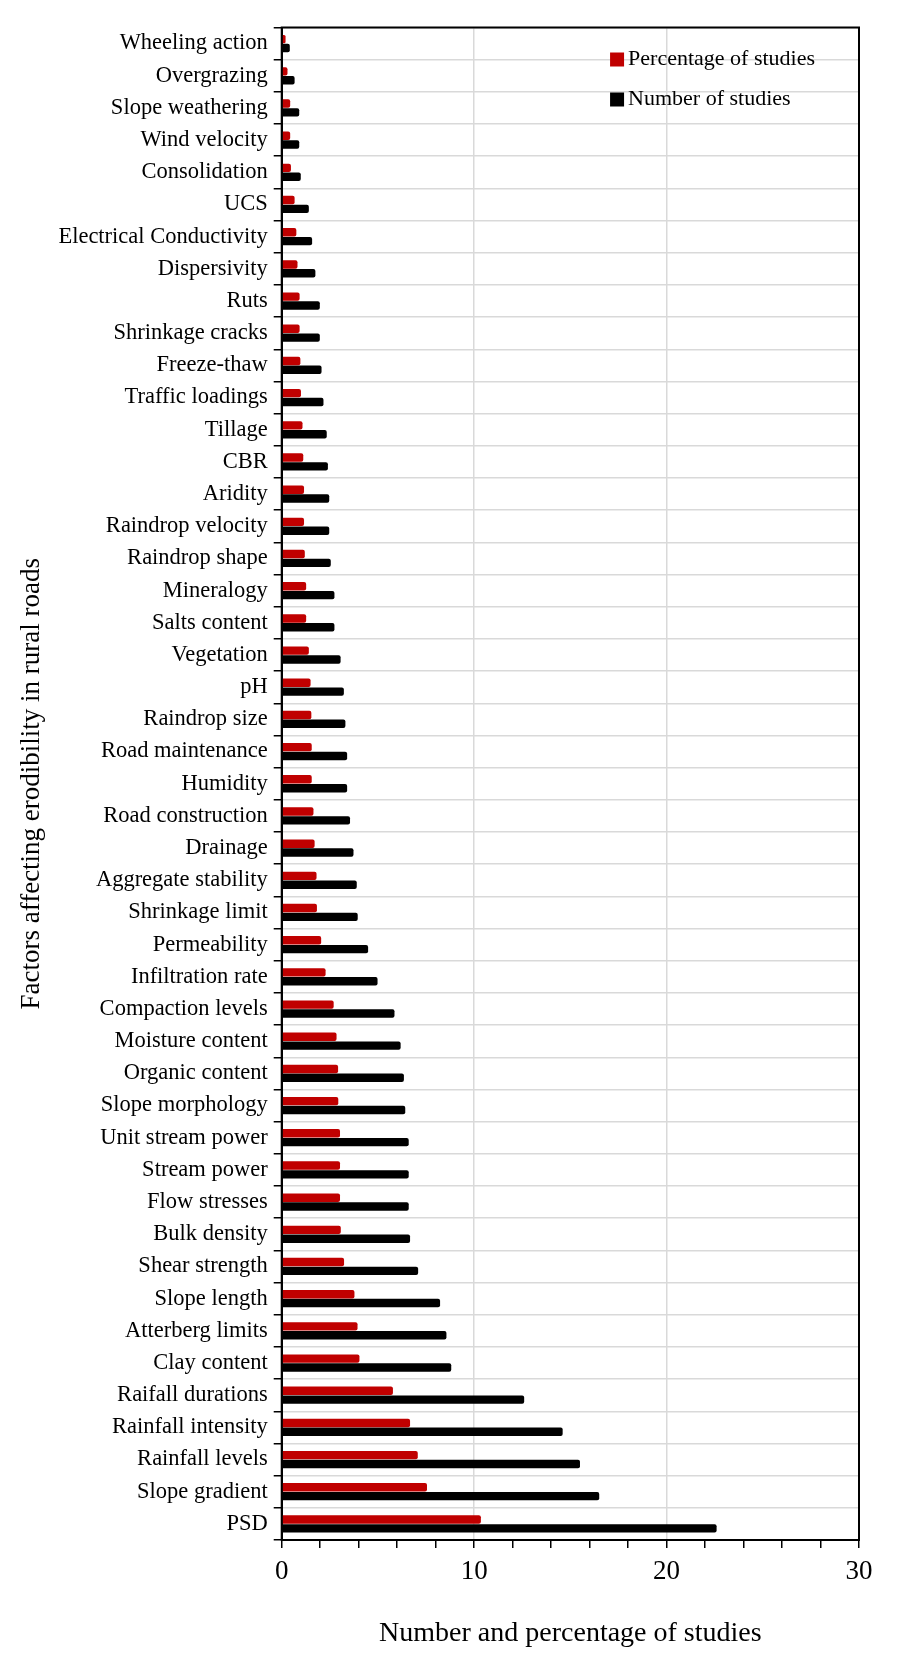  I want to click on y-tick-label: Slope morphology, so click(184, 1104).